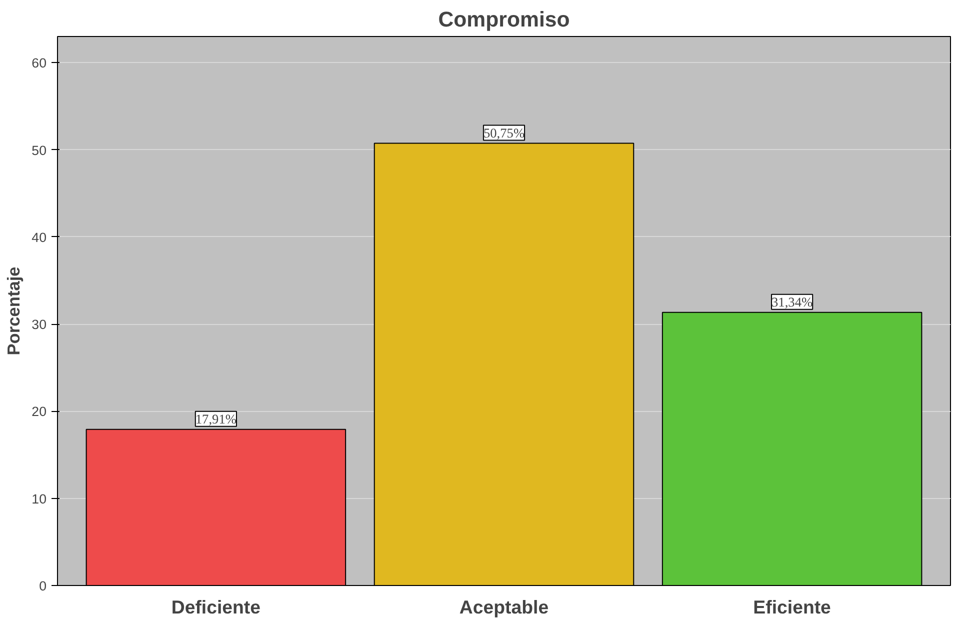  I want to click on x-tick-label: Deficiente, so click(216, 607).